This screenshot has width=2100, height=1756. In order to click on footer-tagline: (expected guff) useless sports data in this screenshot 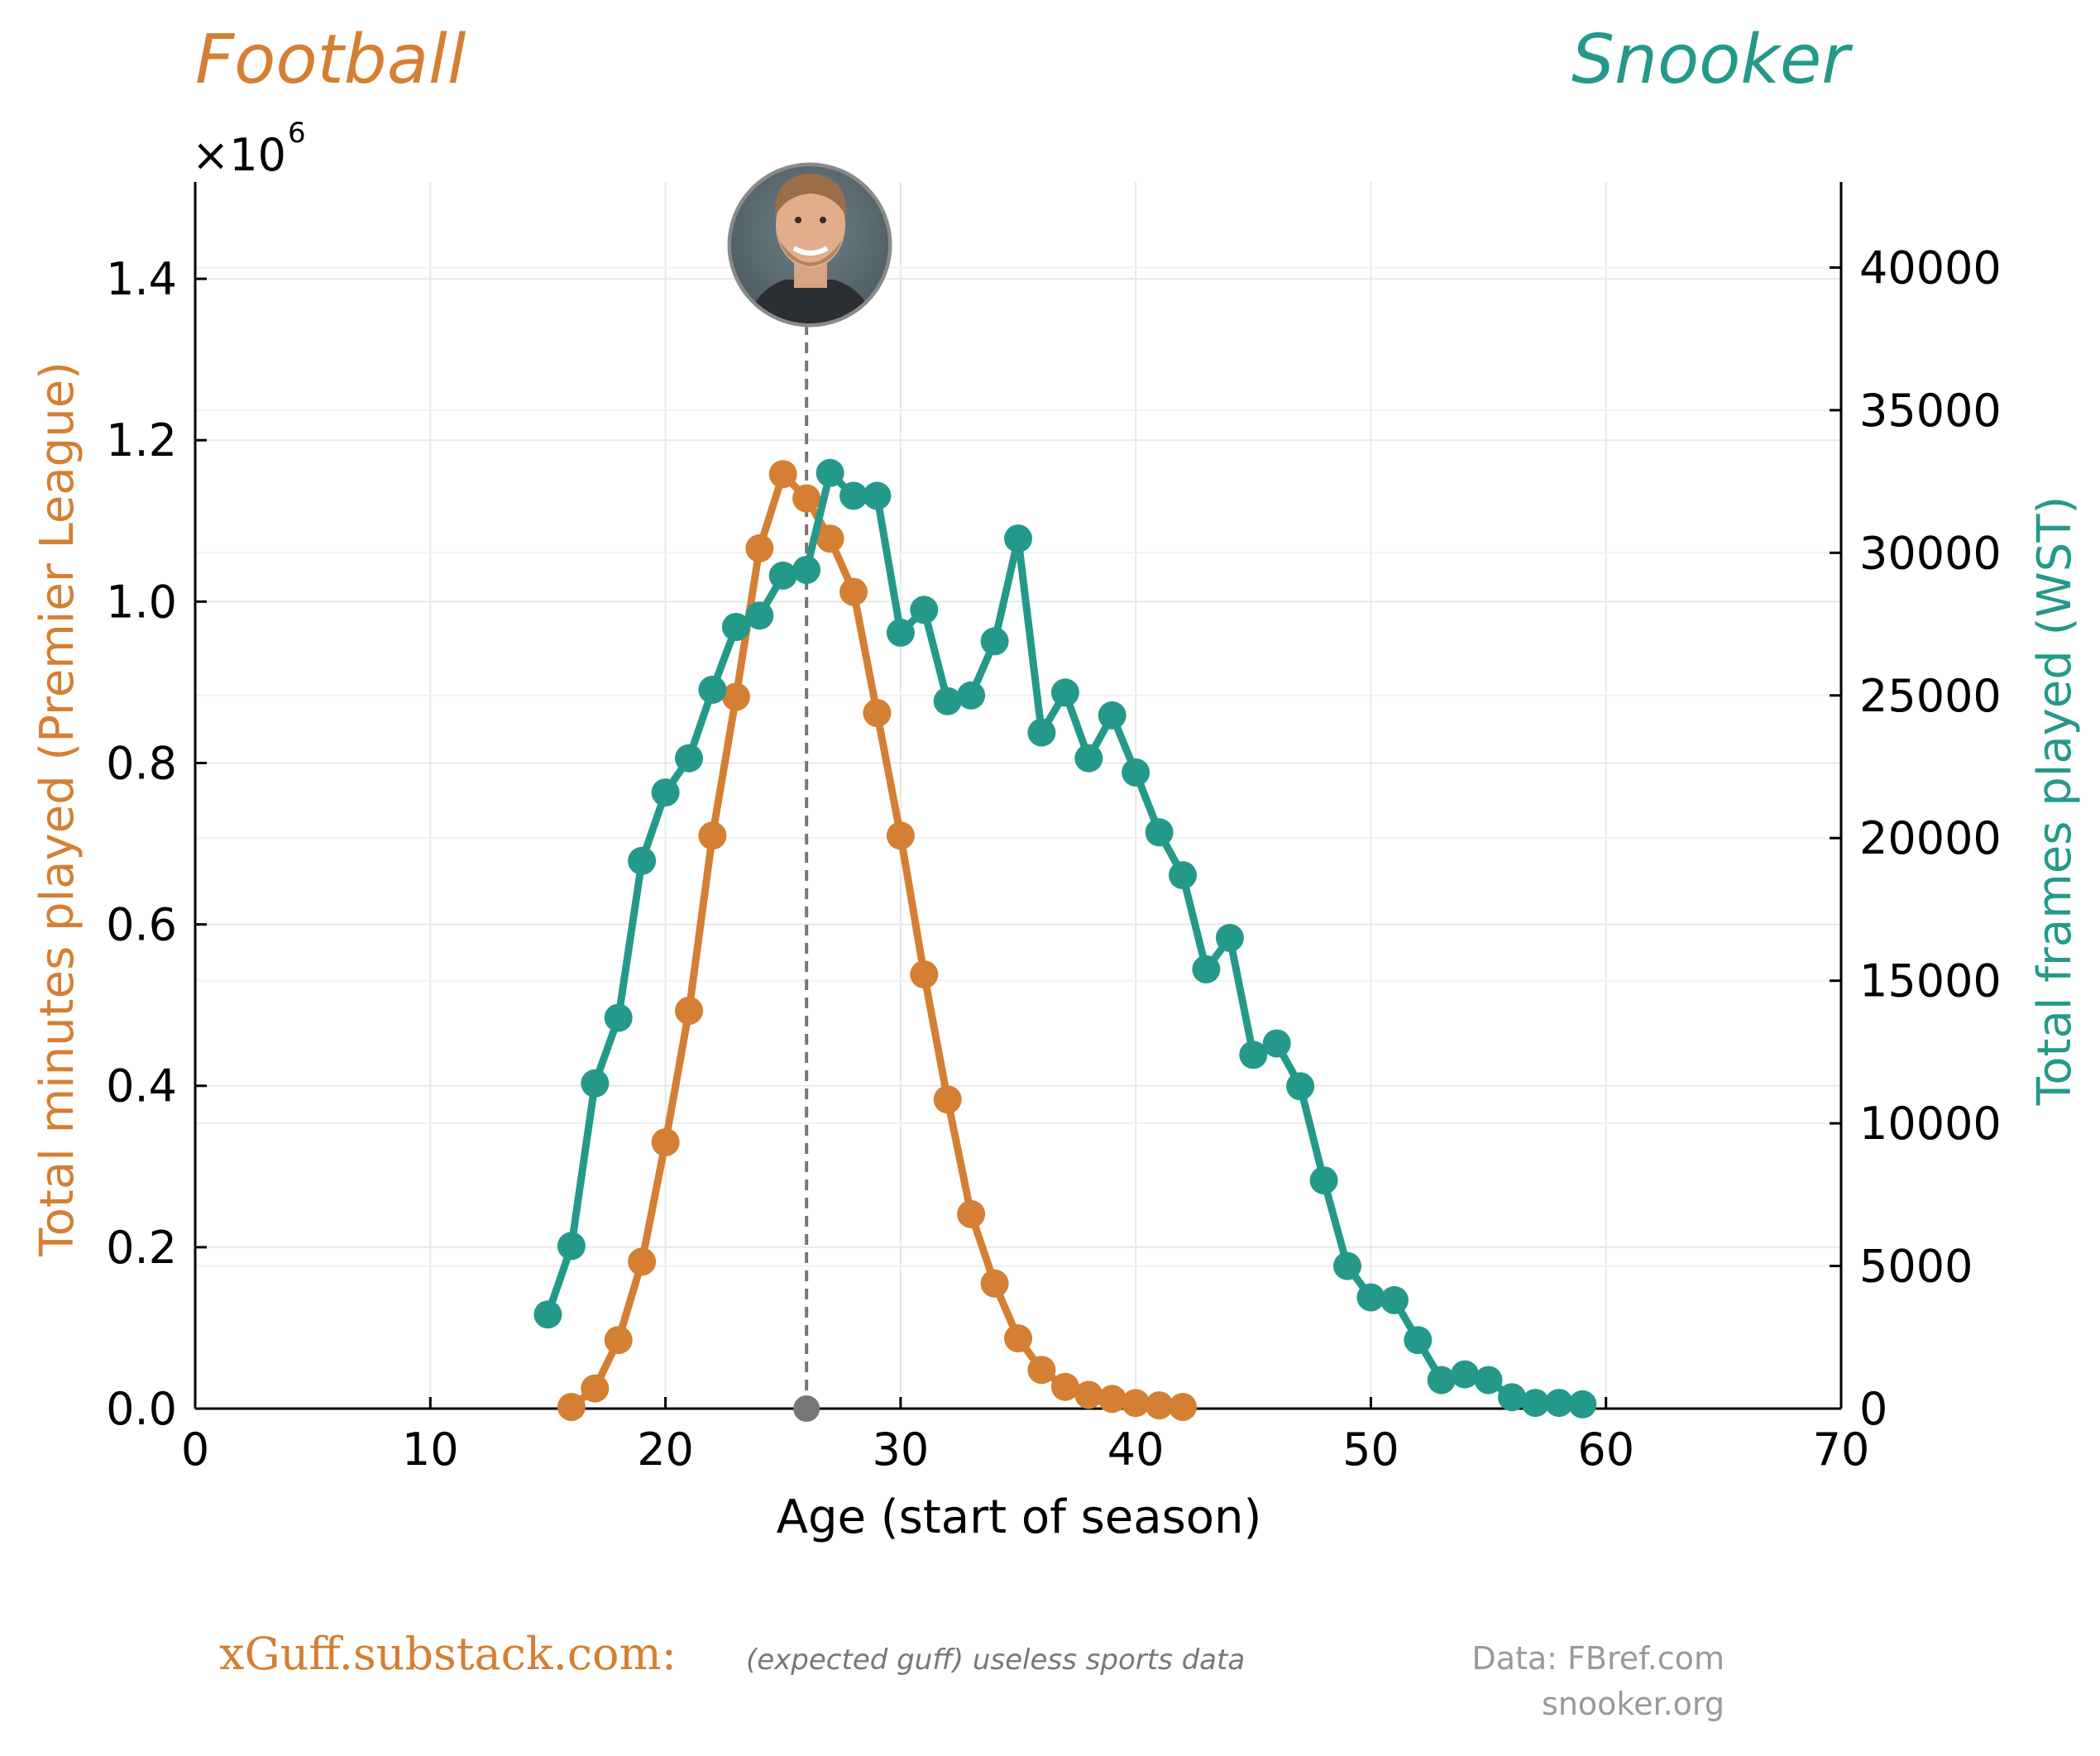, I will do `click(995, 1660)`.